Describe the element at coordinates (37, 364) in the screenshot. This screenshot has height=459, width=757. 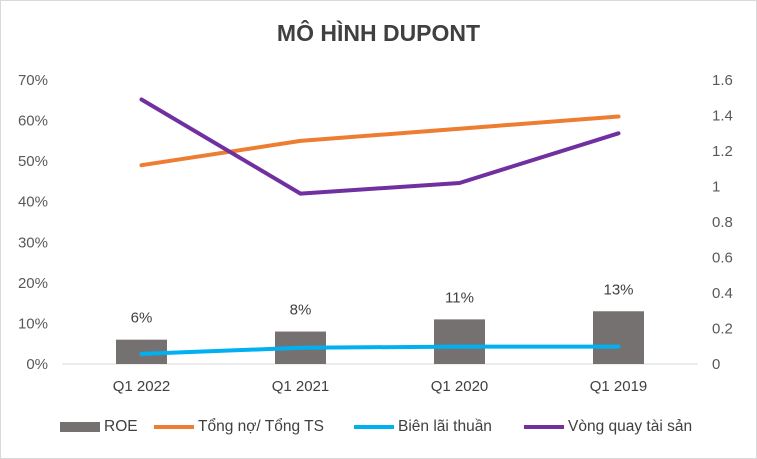
I see `left-axis-tick-label: 0%` at that location.